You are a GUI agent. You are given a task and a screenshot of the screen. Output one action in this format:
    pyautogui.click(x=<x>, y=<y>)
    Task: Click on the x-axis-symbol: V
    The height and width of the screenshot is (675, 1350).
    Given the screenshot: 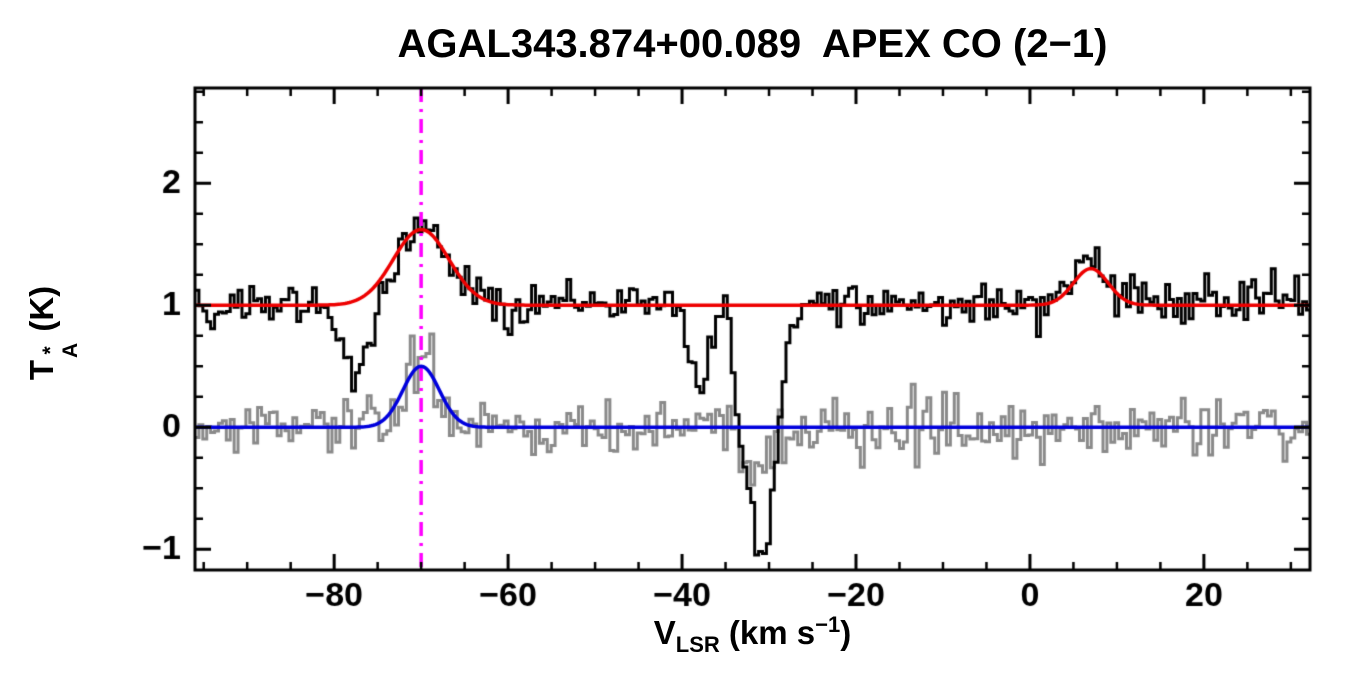 What is the action you would take?
    pyautogui.click(x=664, y=632)
    